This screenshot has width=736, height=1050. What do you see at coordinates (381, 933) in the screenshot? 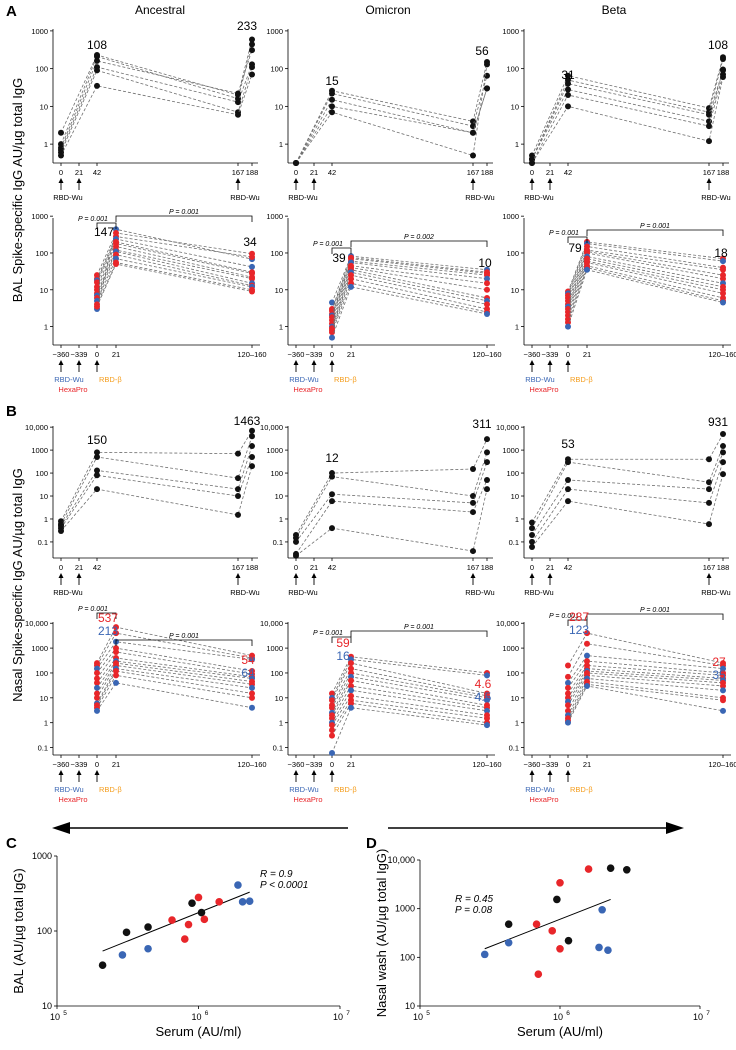
I see `y-axis-label: Nasal wash (AU/µg total IgG)` at bounding box center [381, 933].